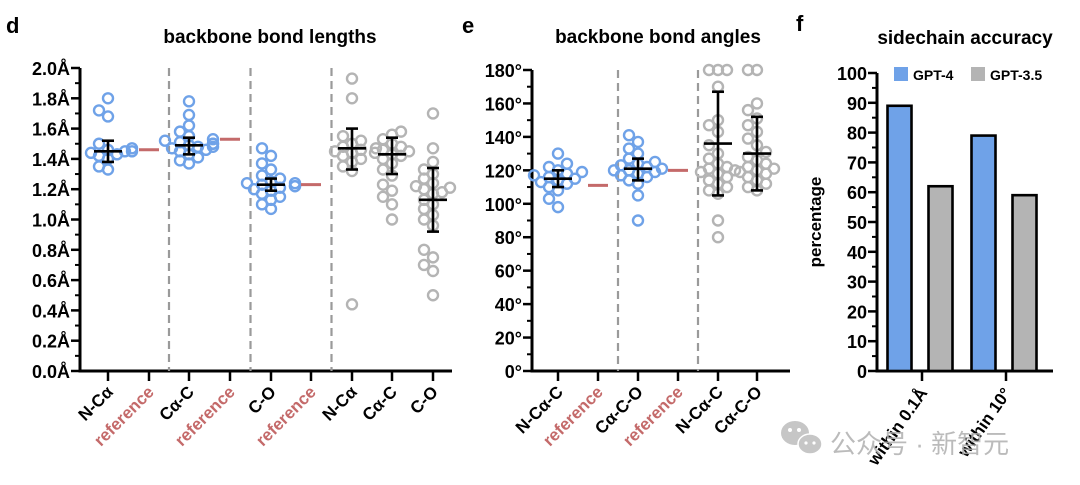 This screenshot has height=485, width=1080. Describe the element at coordinates (503, 171) in the screenshot. I see `y-tick-label: 120°` at that location.